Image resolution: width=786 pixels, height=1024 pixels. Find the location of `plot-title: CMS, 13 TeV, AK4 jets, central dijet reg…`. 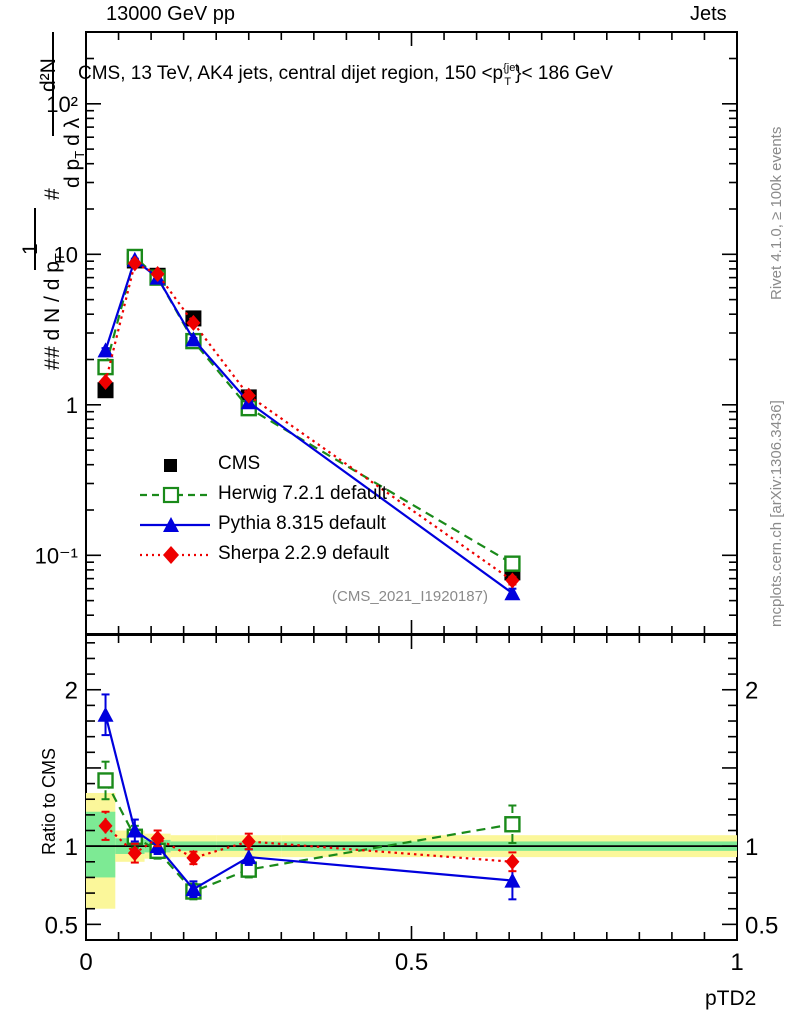

plot-title: CMS, 13 TeV, AK4 jets, central dijet reg… is located at coordinates (350, 75).